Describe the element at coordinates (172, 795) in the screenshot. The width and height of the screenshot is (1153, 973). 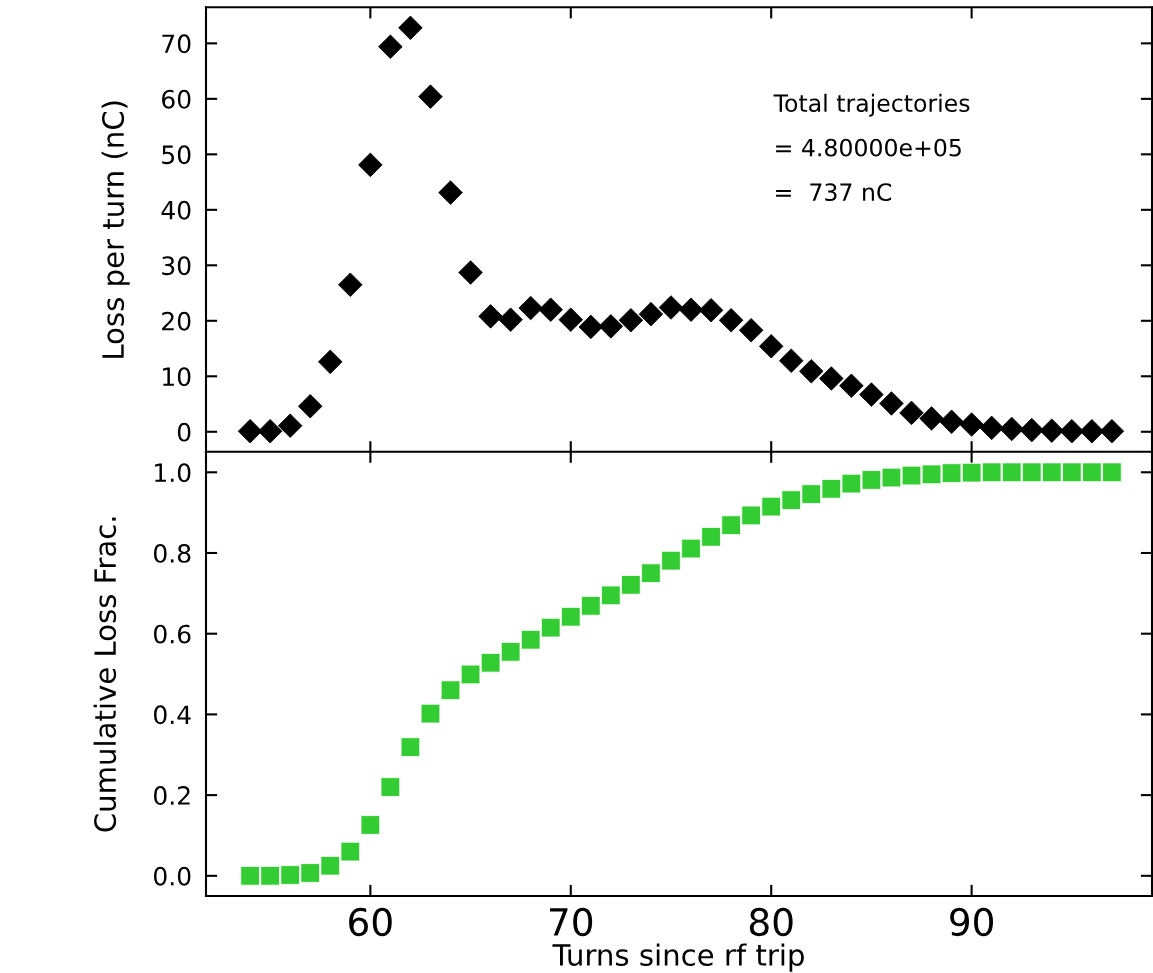
I see `y-tick-label: 0.2` at that location.